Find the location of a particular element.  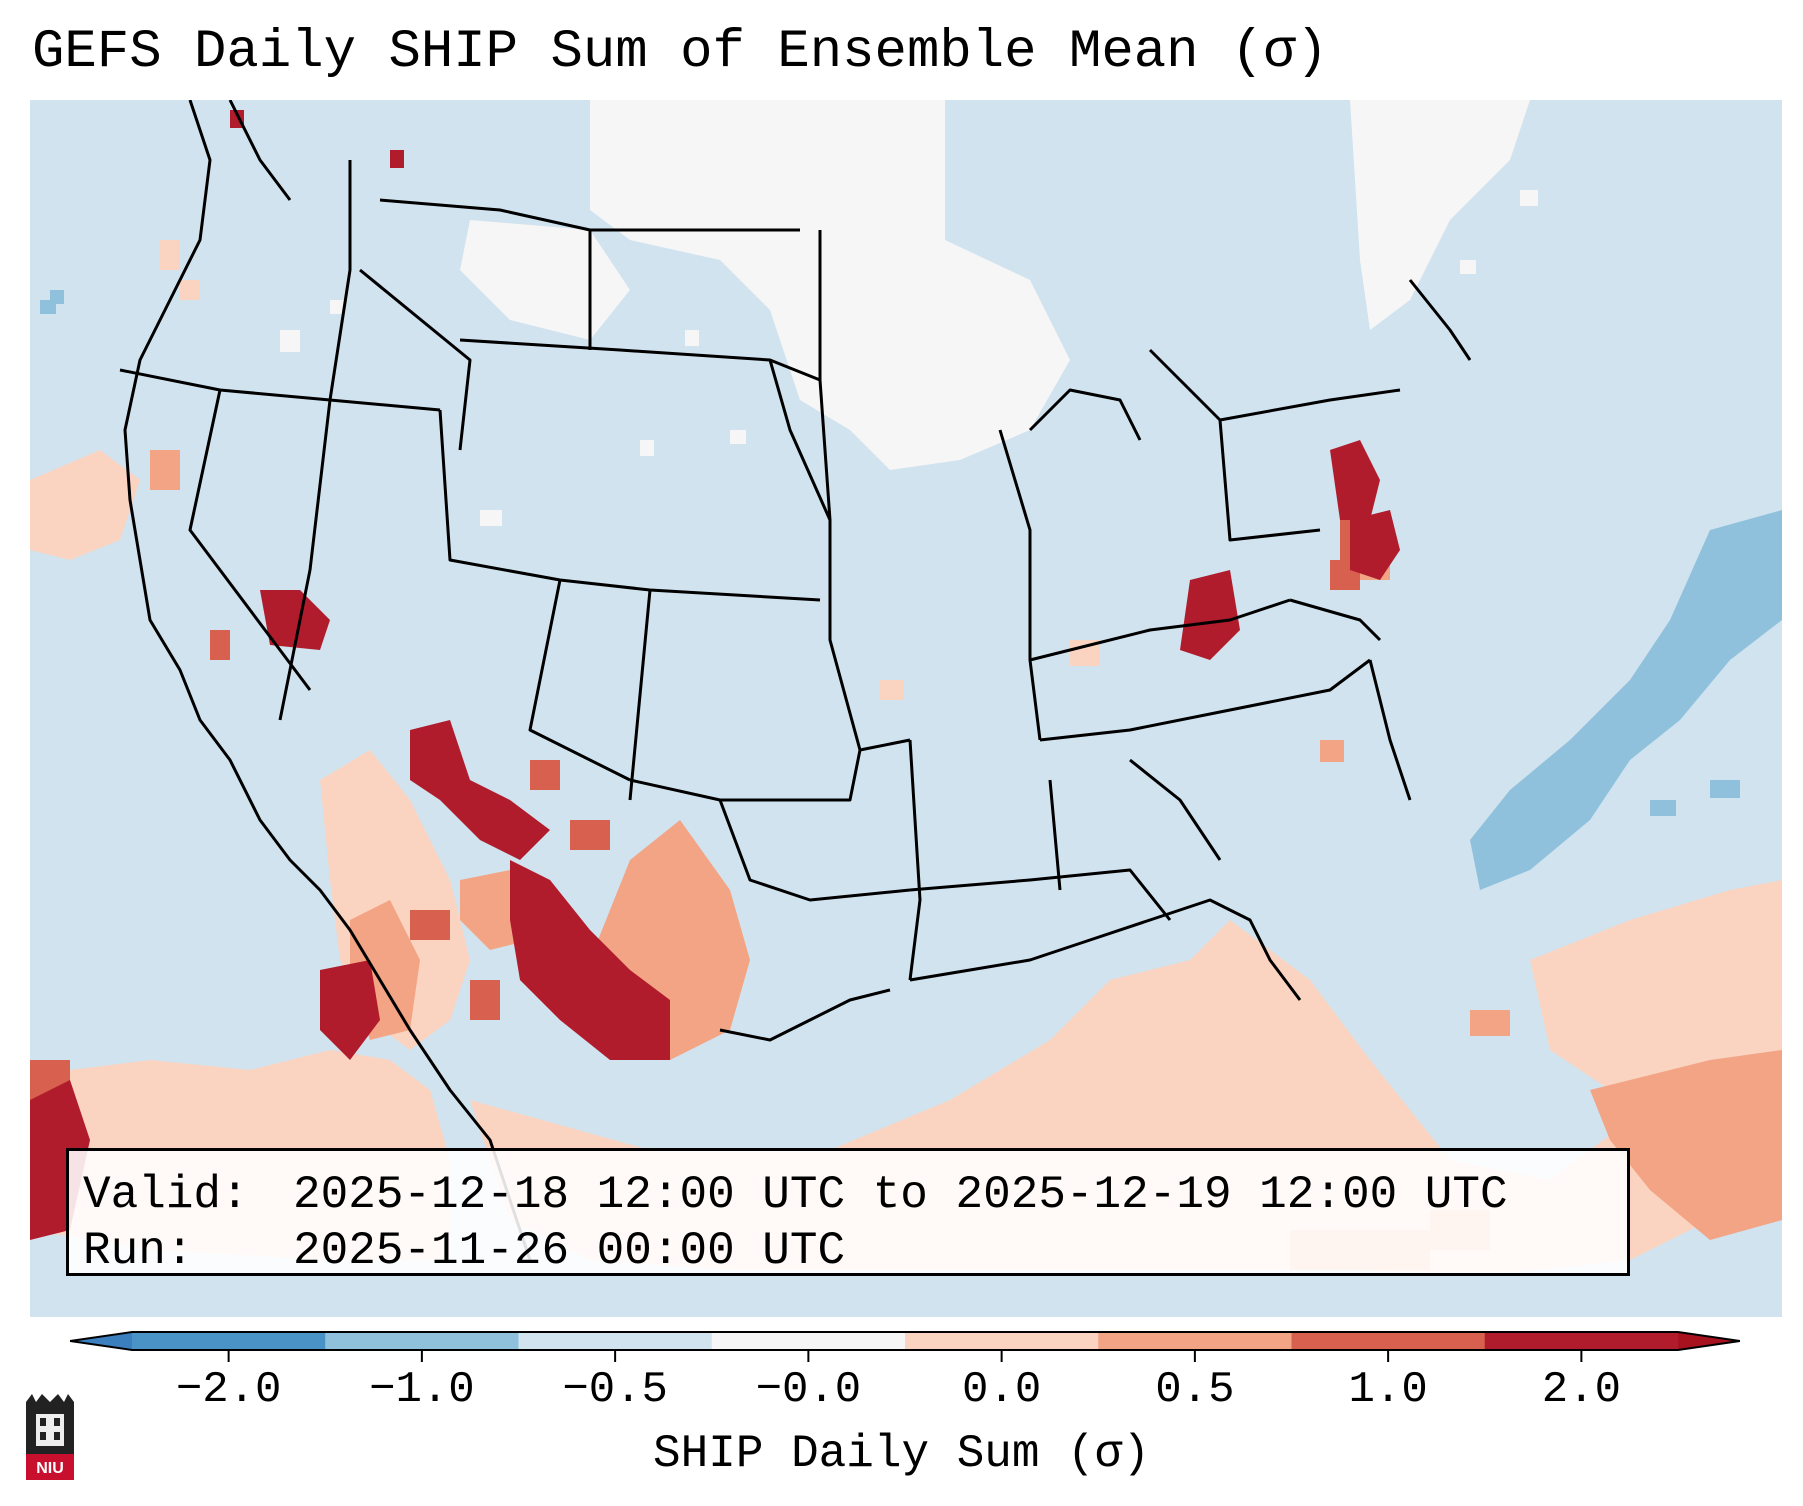

niu-logo-text: NIU is located at coordinates (50, 1468).